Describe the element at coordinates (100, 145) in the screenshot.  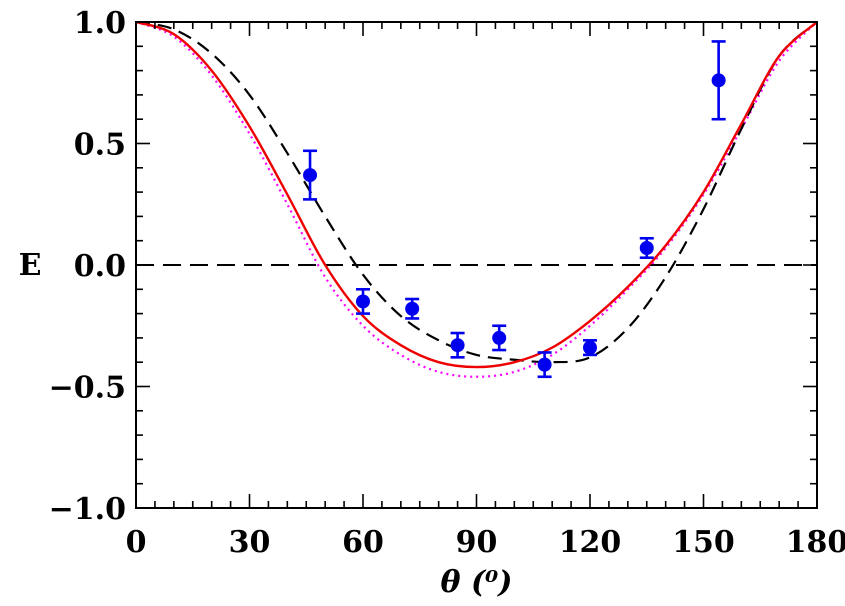
I see `y-tick-label: 0.5` at that location.